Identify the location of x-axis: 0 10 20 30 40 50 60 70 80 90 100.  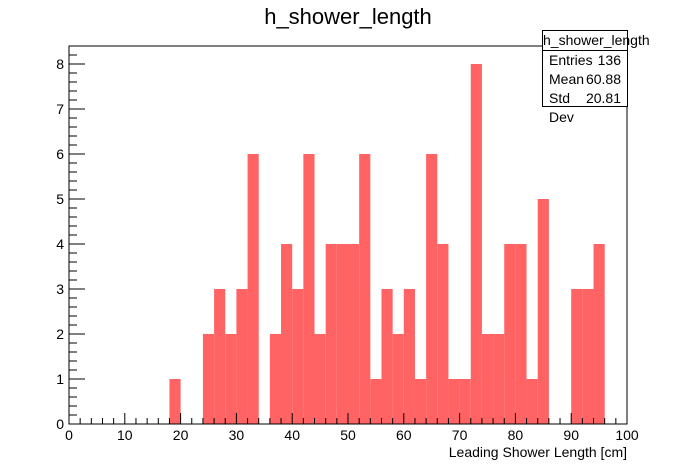
(352, 428).